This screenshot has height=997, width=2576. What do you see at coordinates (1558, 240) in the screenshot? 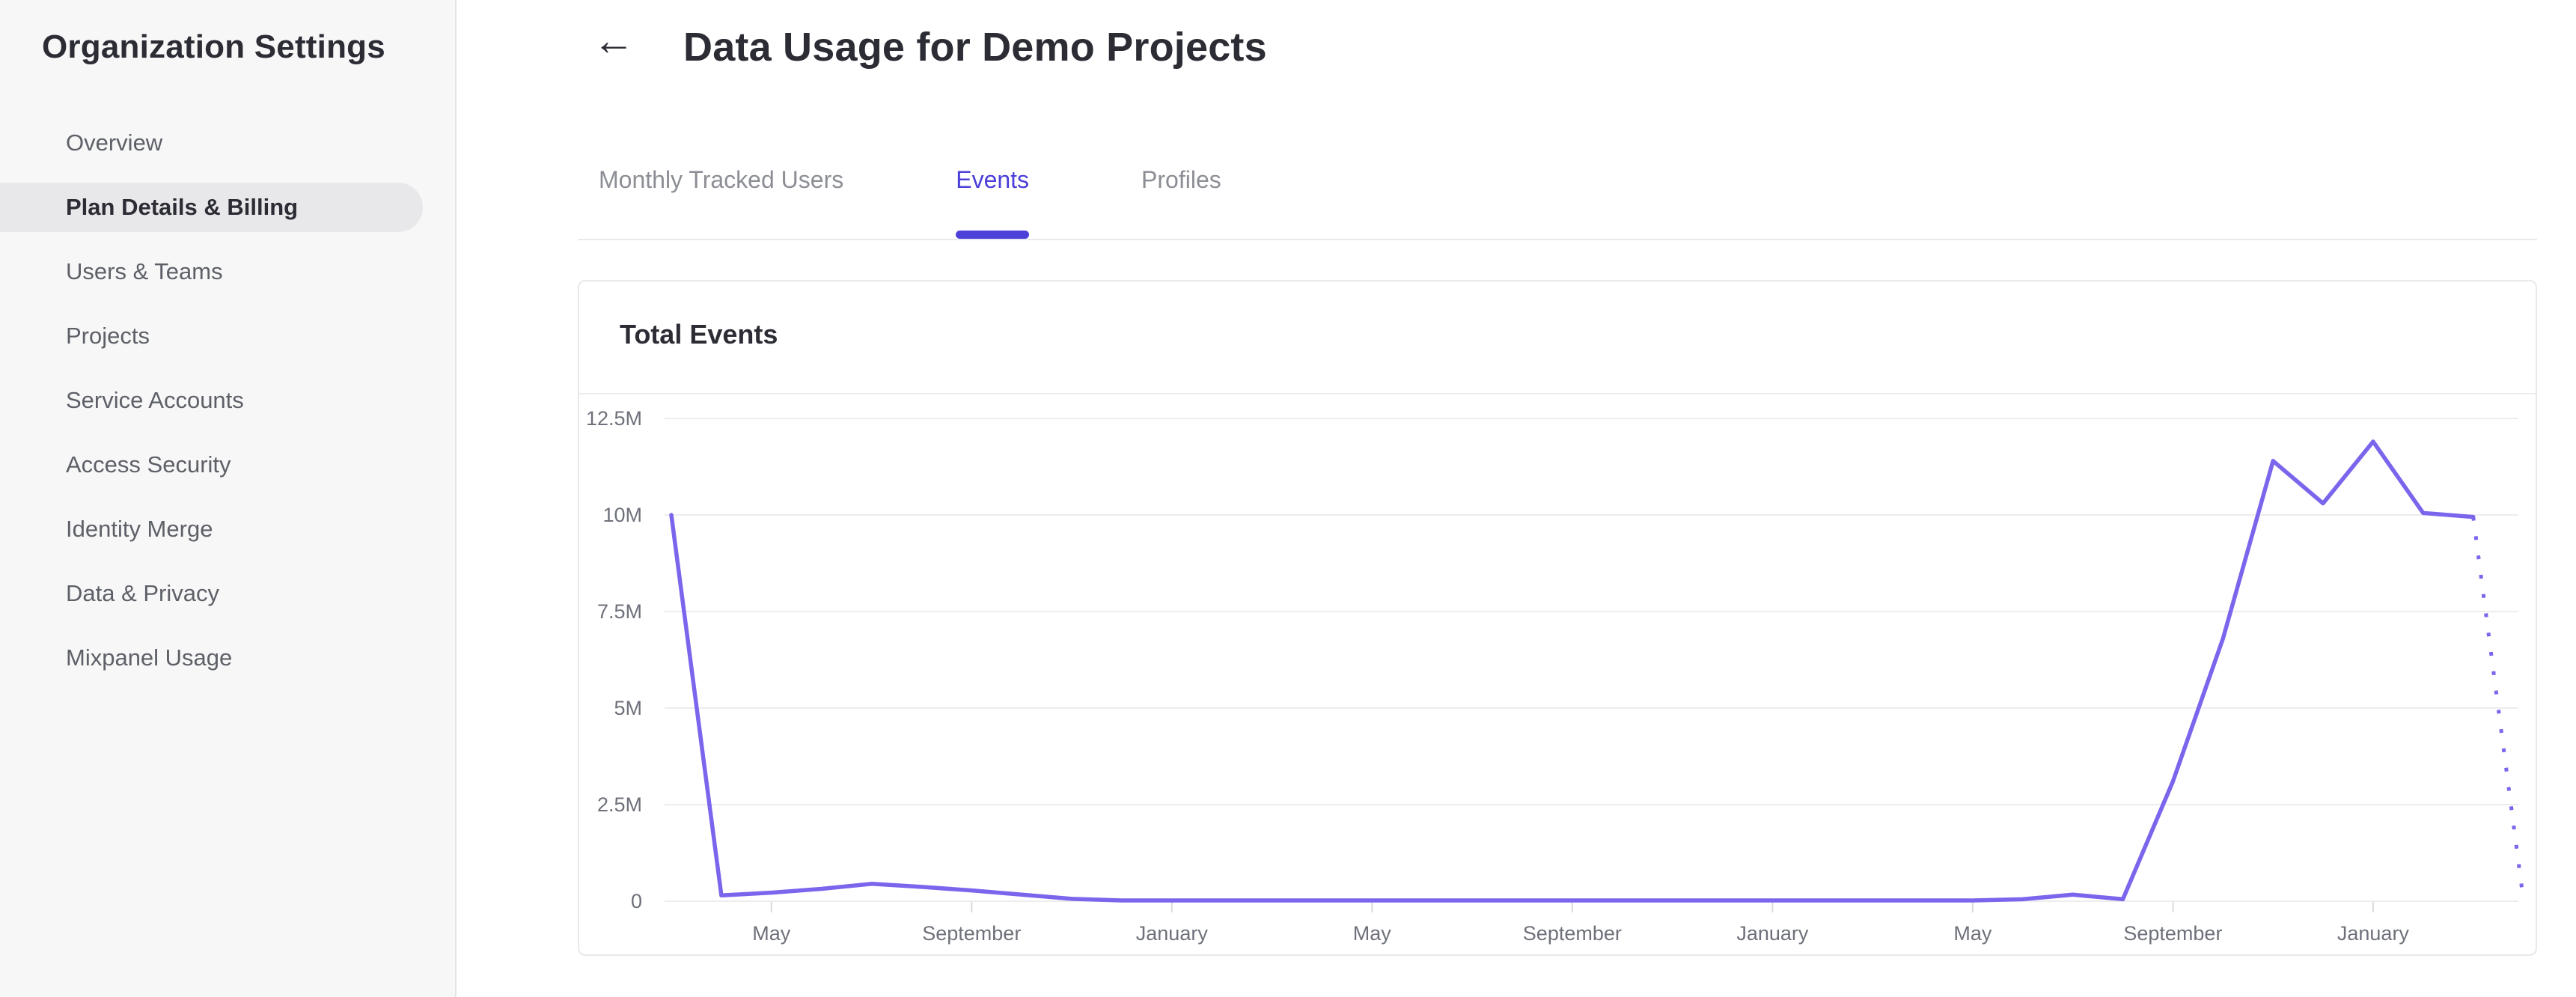
I see `tabs-divider` at bounding box center [1558, 240].